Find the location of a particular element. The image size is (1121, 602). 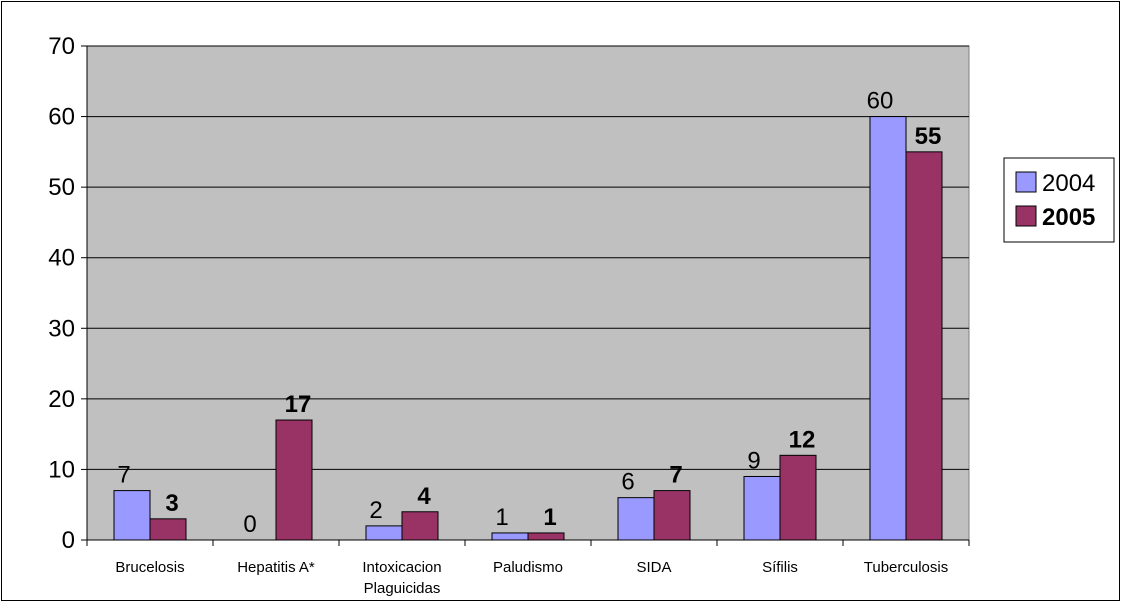

category-label: Hepatitis A* is located at coordinates (276, 567).